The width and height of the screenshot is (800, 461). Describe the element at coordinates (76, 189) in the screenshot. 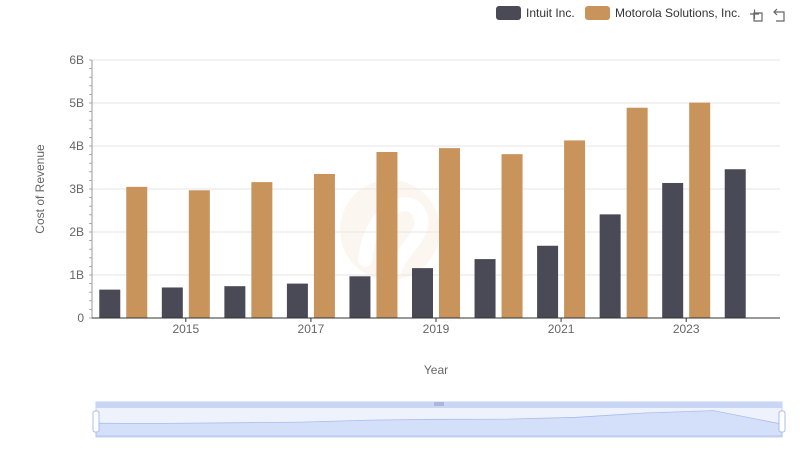

I see `y-tick-label: 3B` at that location.